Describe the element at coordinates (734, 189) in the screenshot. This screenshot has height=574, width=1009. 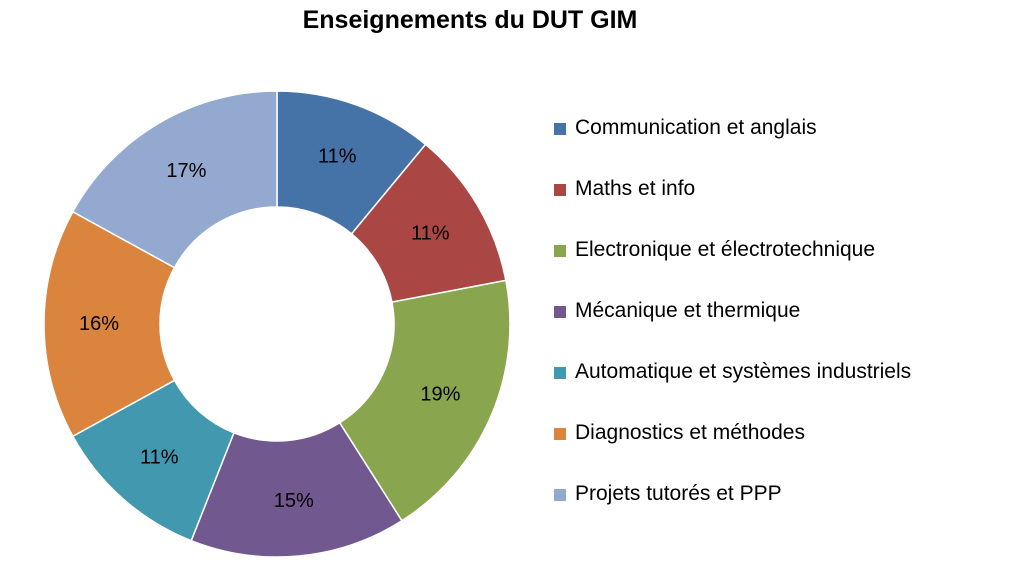
I see `legend-item: Maths et info` at that location.